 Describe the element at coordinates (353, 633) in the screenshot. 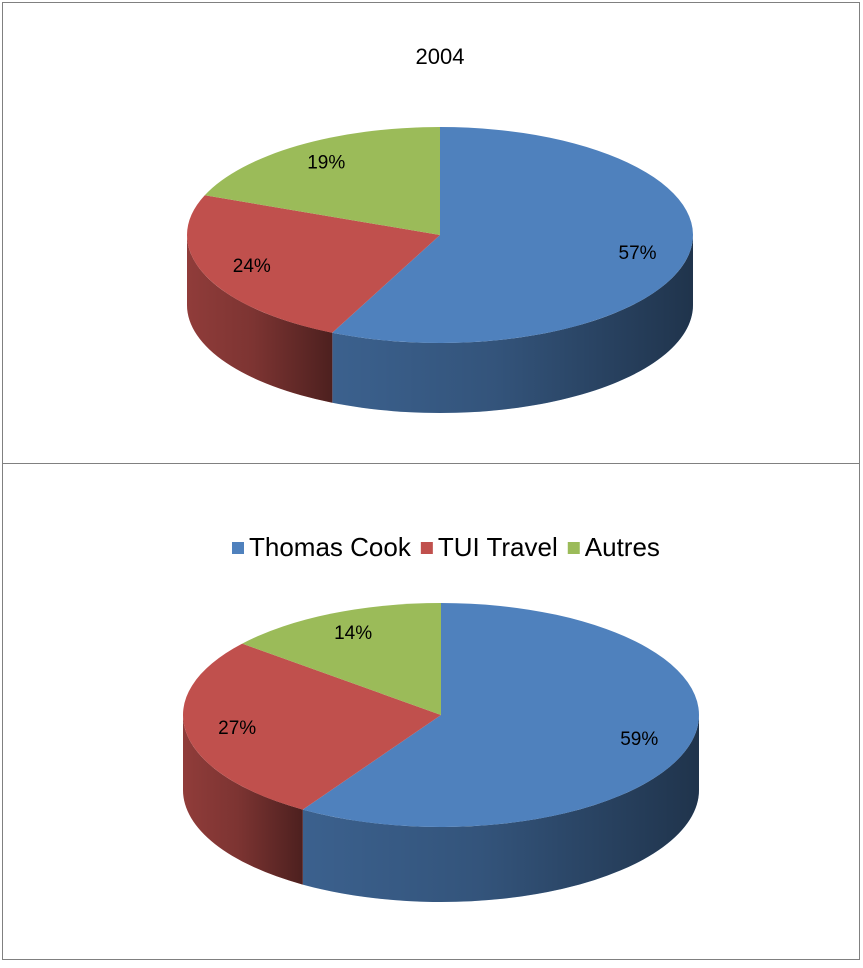

I see `data-label: 14%` at that location.